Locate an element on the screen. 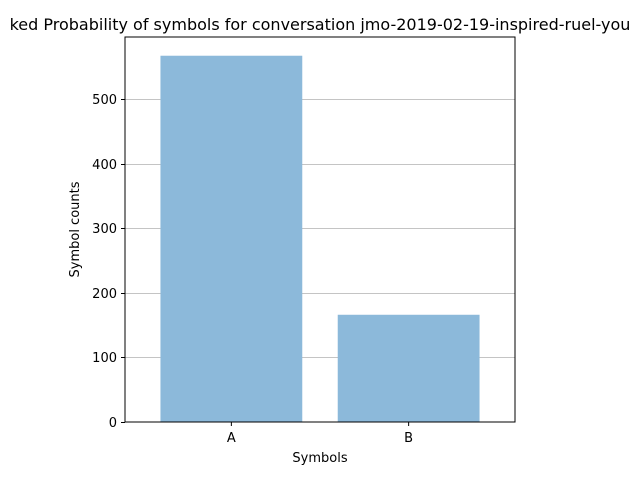 Image resolution: width=640 pixels, height=480 pixels. y-axis-label: Symbol counts is located at coordinates (75, 229).